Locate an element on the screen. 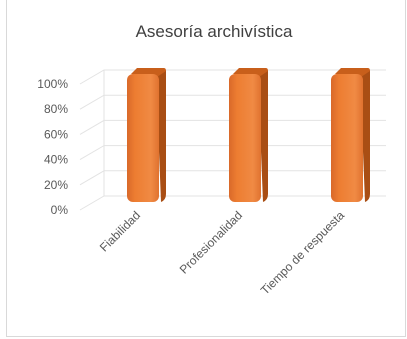 This screenshot has width=407, height=339. x-tick-label: Fiabilidad is located at coordinates (120, 231).